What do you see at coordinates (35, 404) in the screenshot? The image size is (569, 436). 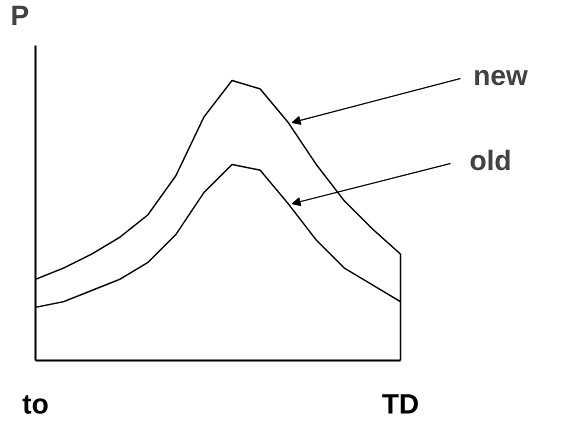 I see `x-tick-label: to` at bounding box center [35, 404].